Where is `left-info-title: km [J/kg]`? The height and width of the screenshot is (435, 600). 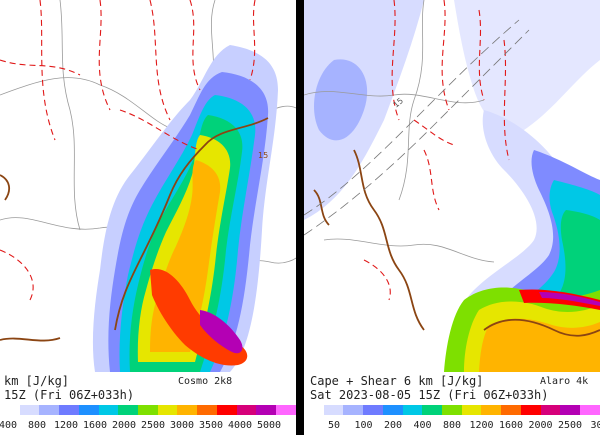 left-info-title: km [J/kg] is located at coordinates (37, 381).